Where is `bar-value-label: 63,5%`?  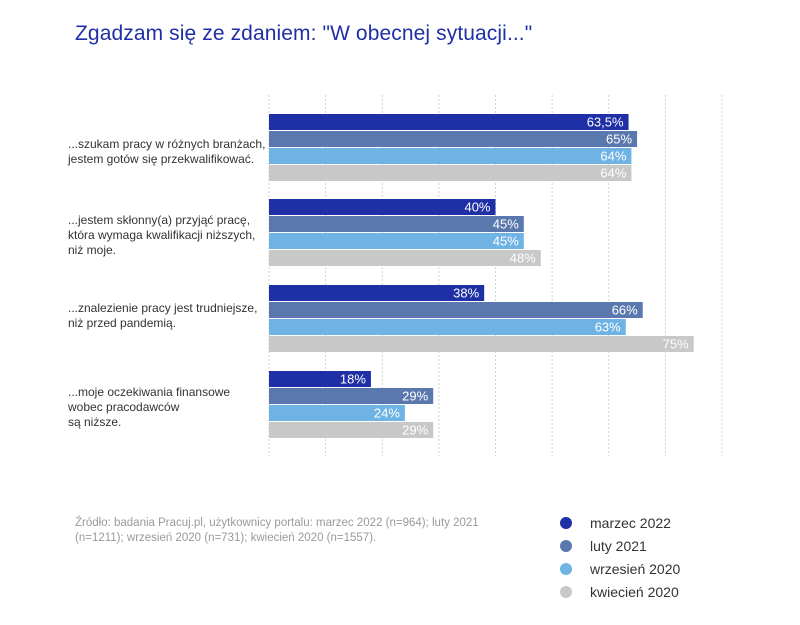 bar-value-label: 63,5% is located at coordinates (605, 122).